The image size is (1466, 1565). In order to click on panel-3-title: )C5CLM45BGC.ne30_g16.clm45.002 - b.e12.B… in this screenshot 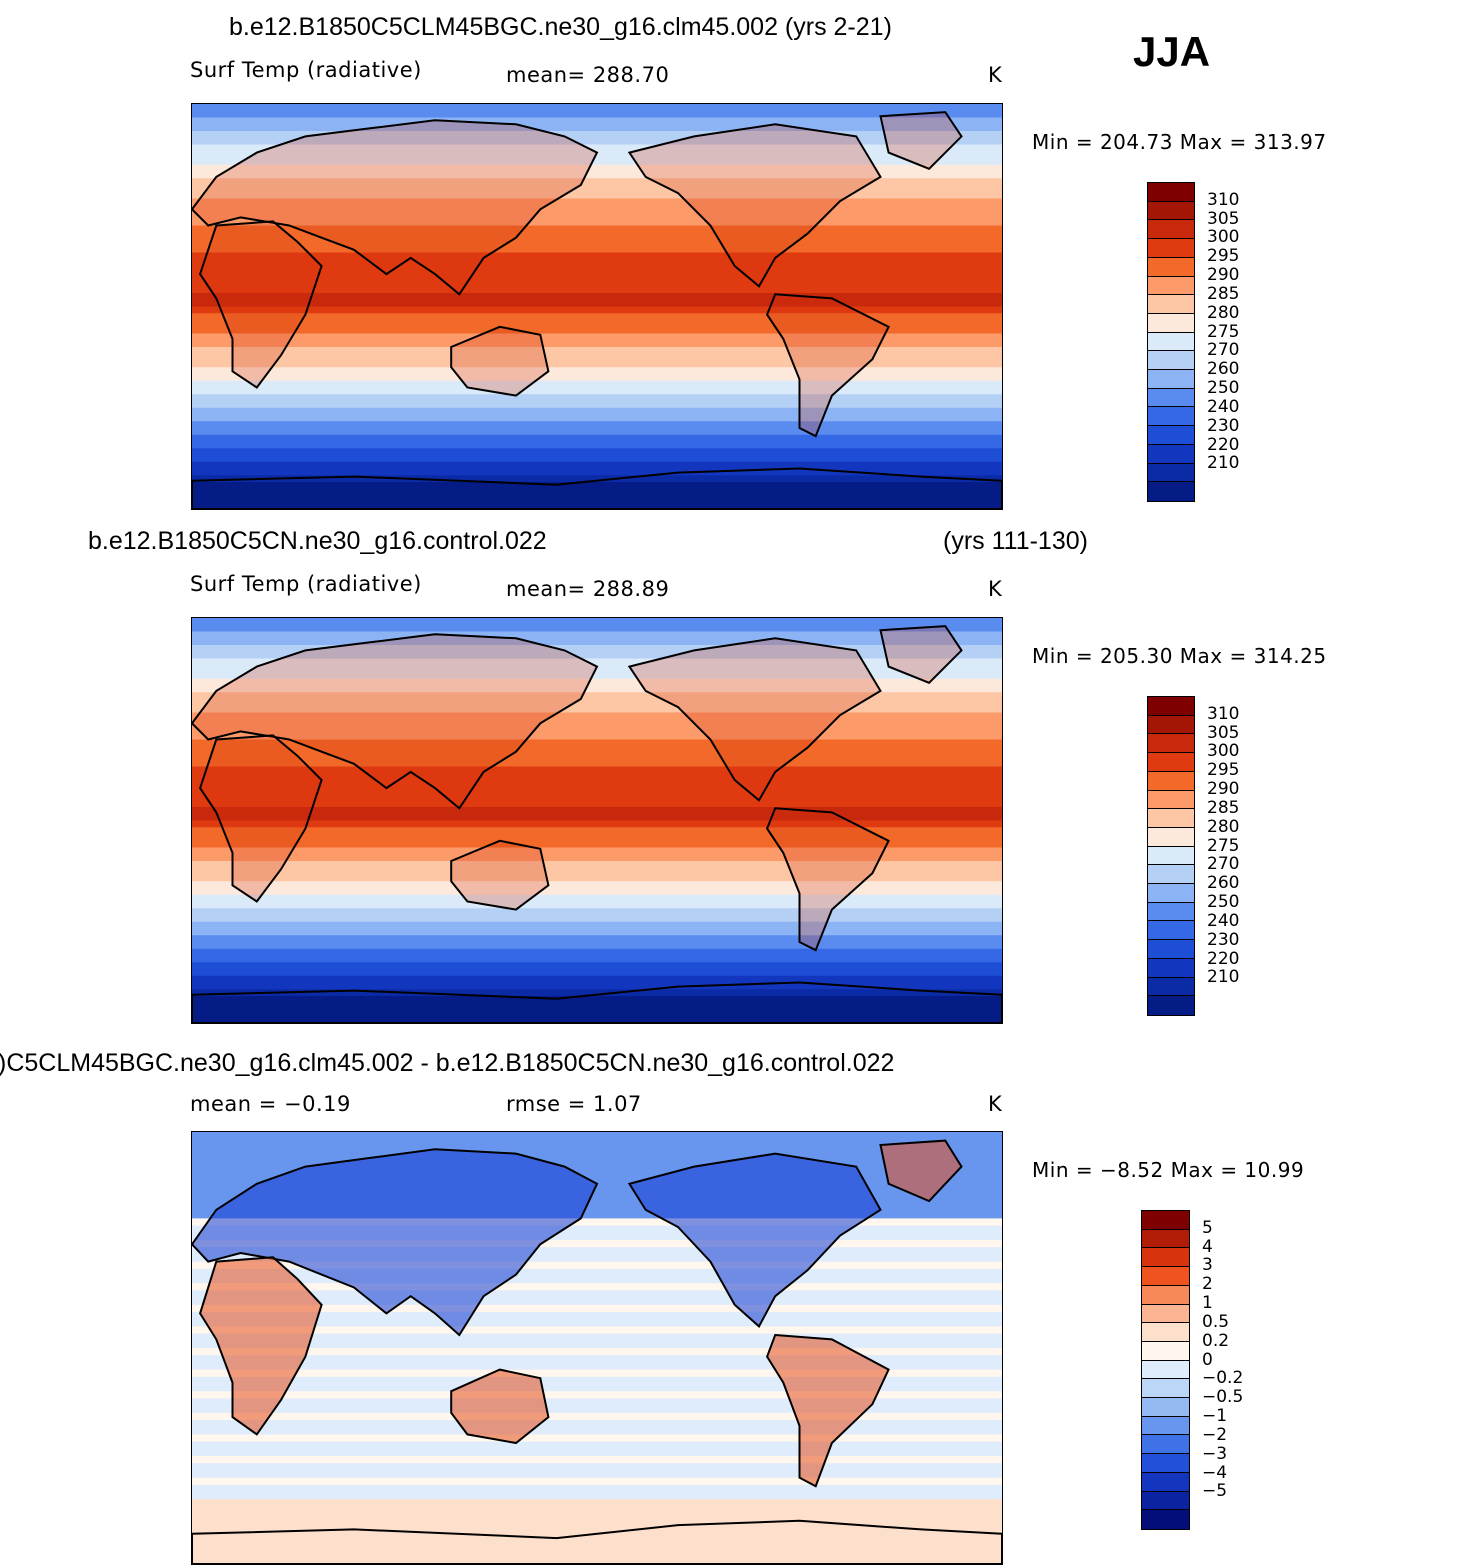, I will do `click(447, 1063)`.